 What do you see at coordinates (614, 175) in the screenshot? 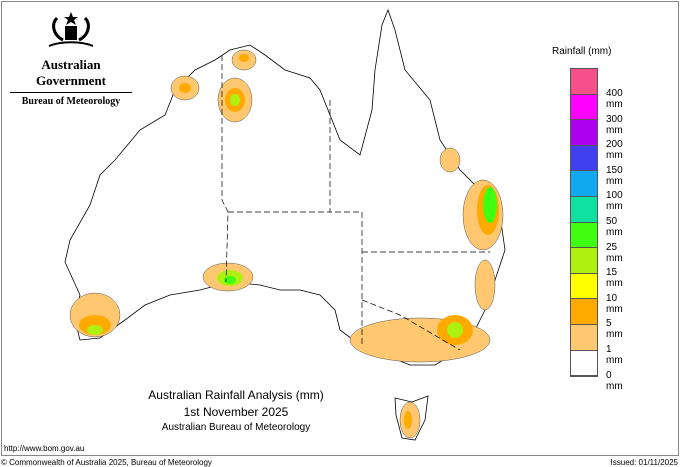
I see `legend-label: 150 mm` at bounding box center [614, 175].